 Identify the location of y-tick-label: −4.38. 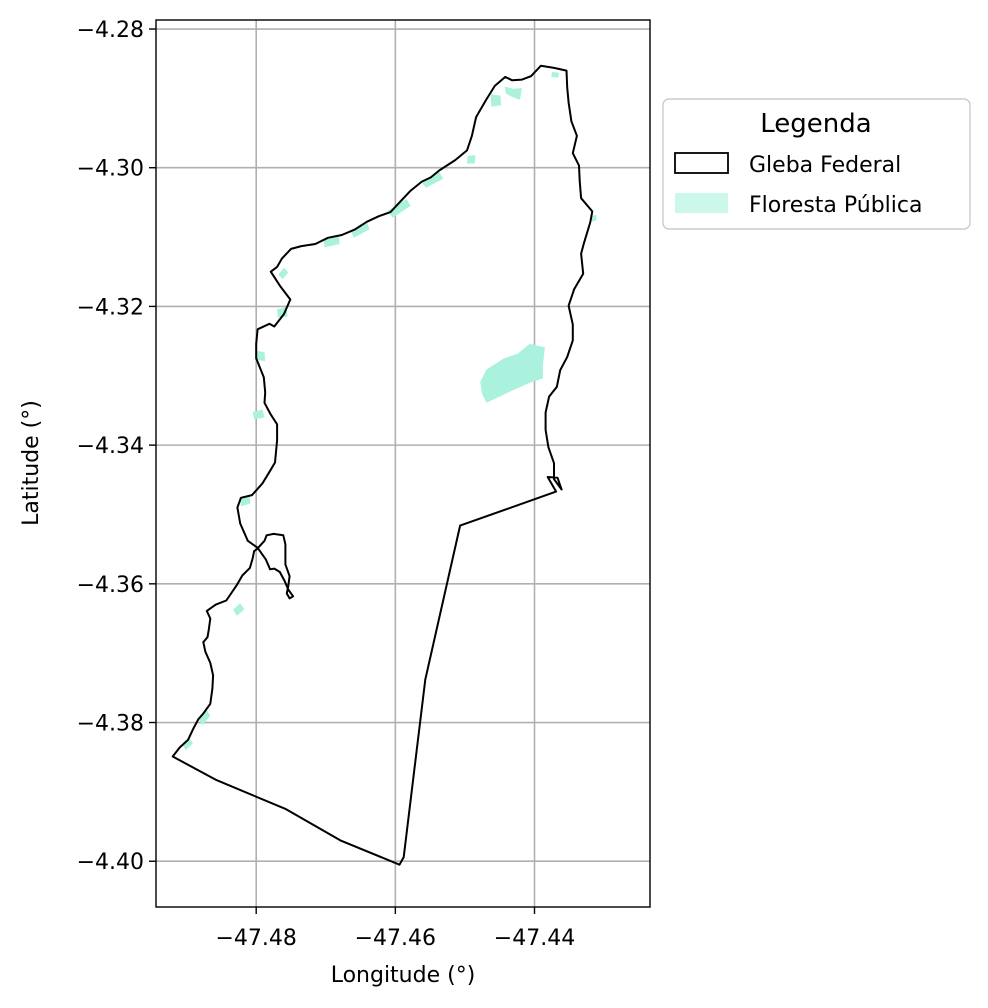
(110, 724).